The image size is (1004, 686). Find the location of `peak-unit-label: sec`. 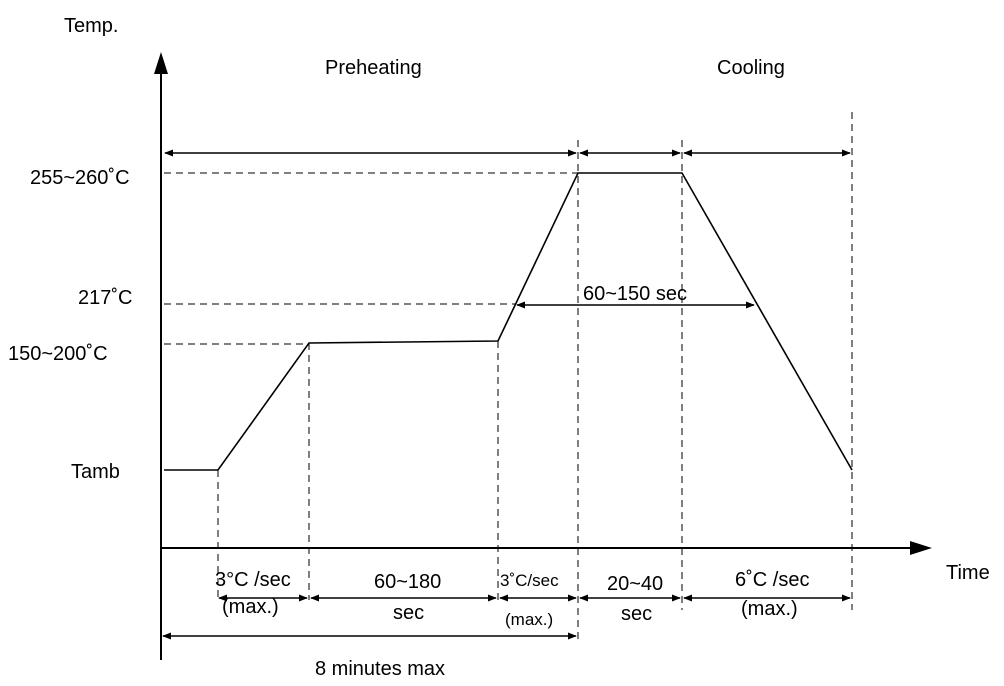

peak-unit-label: sec is located at coordinates (636, 614).